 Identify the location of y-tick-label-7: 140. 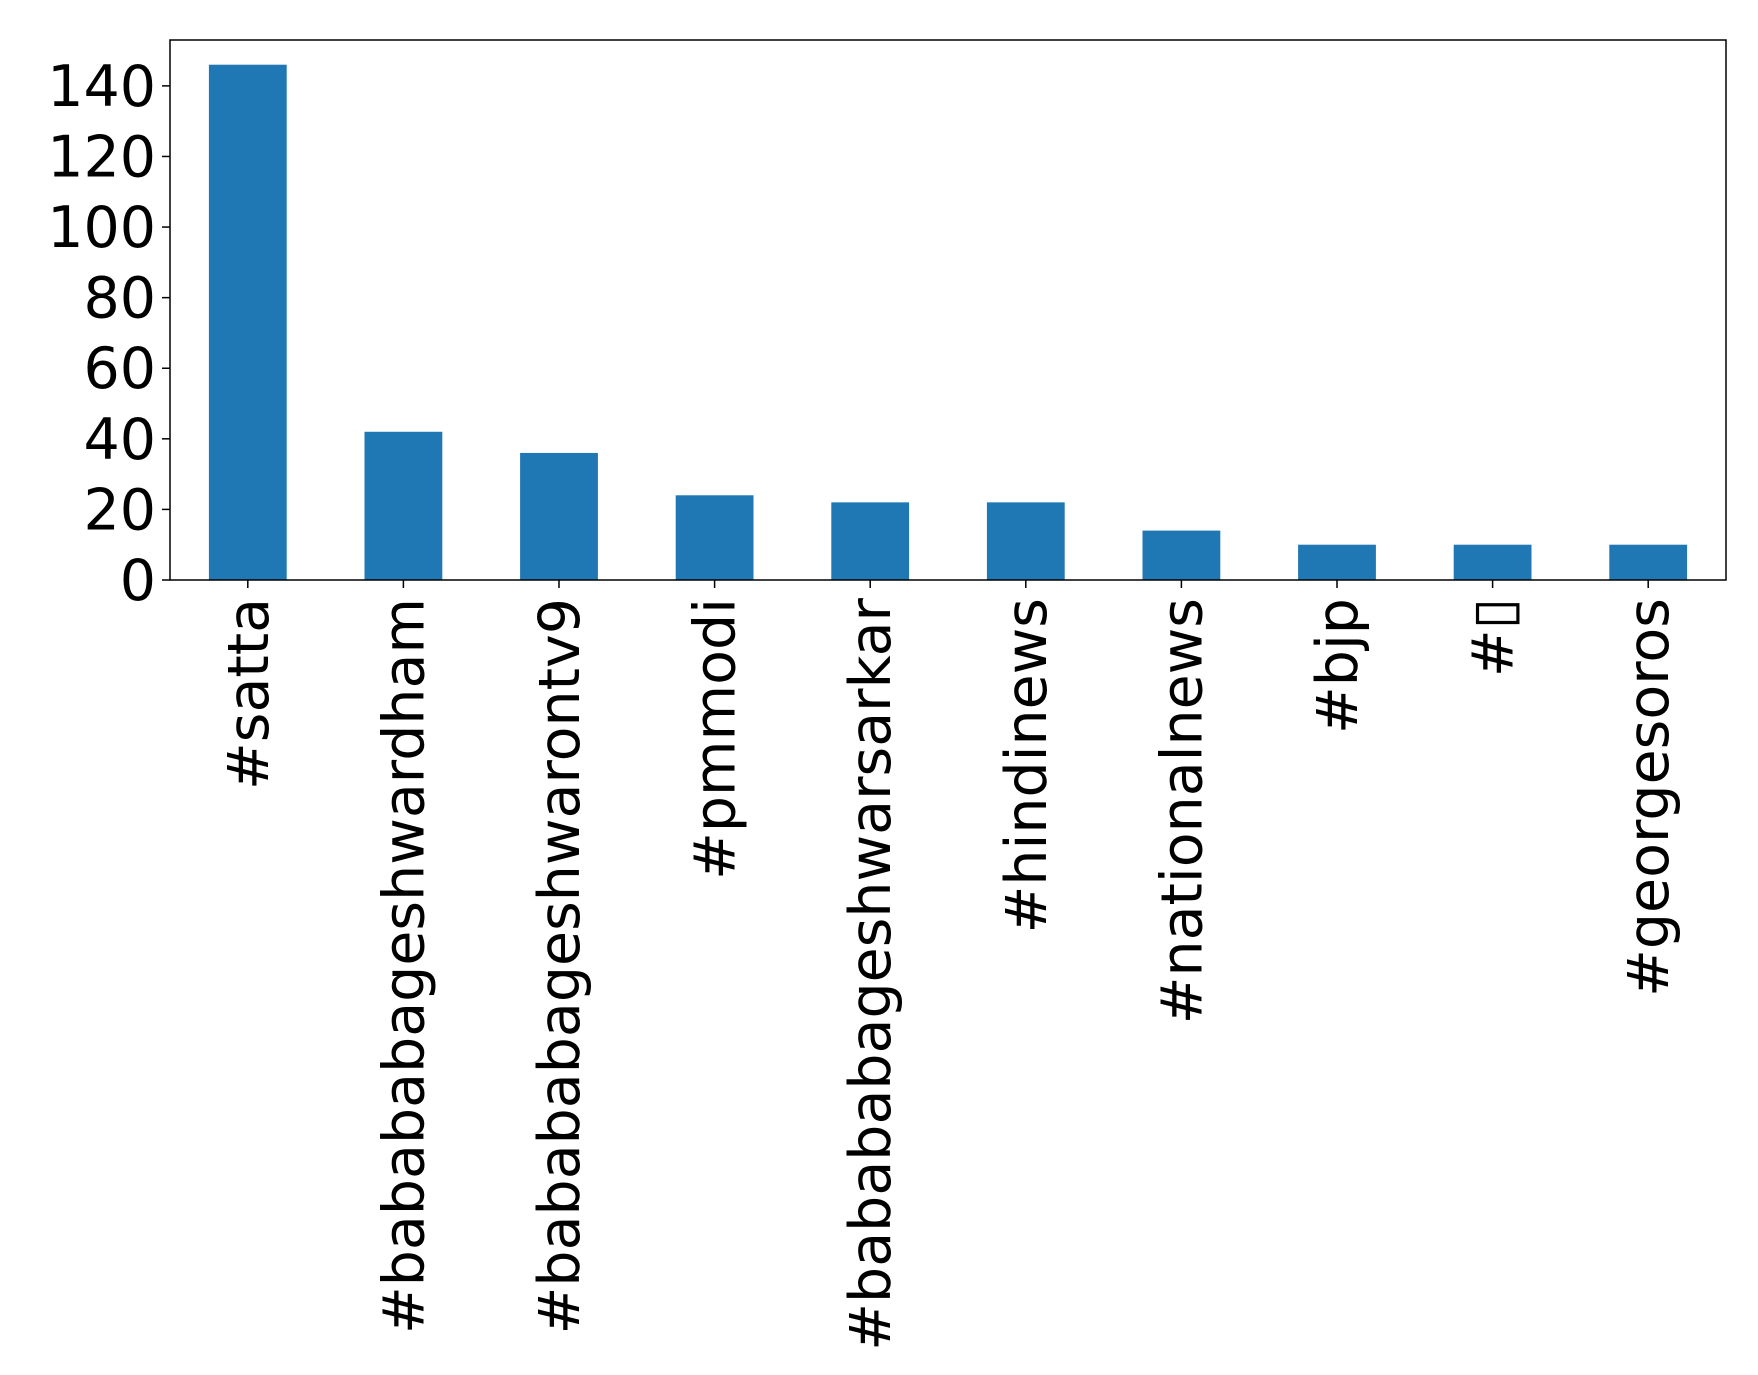
(101, 87).